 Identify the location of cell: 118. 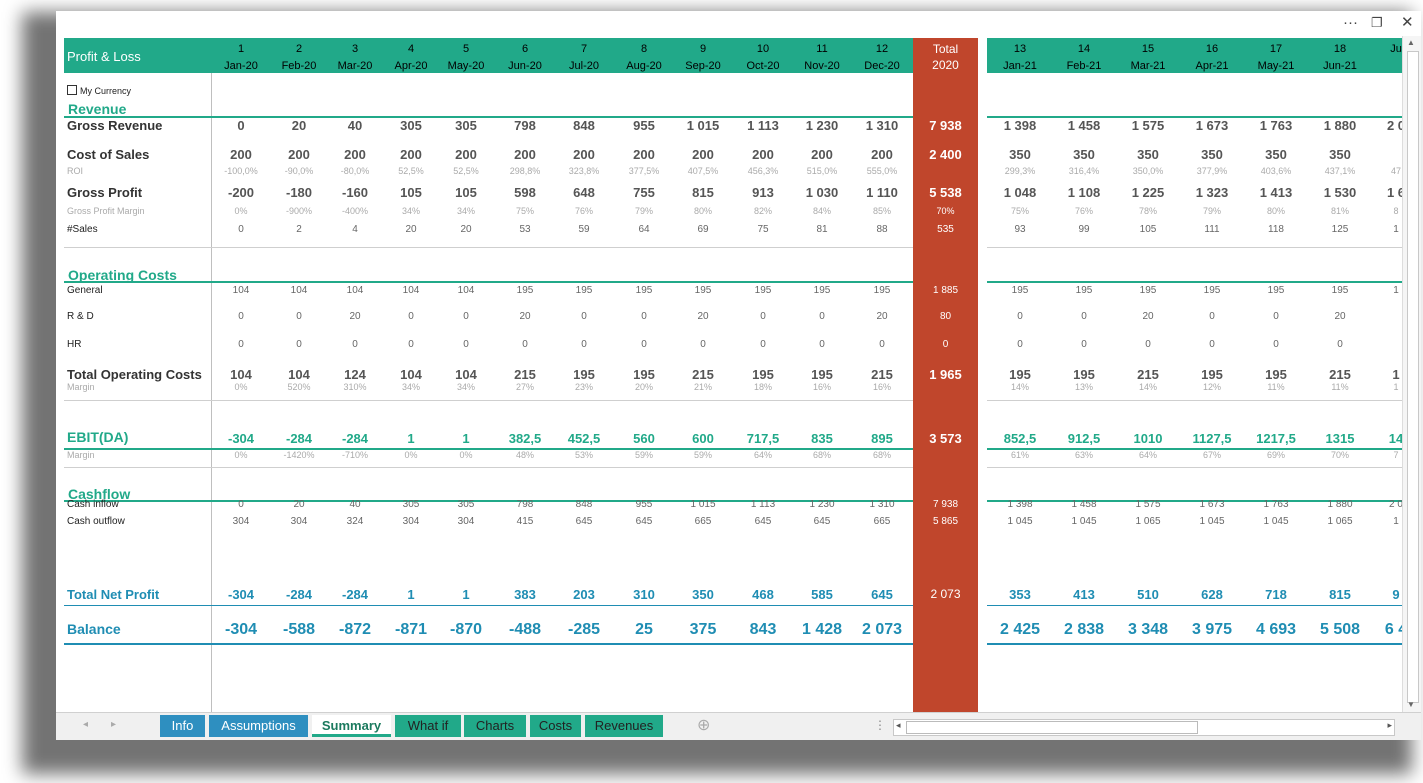
(1276, 229).